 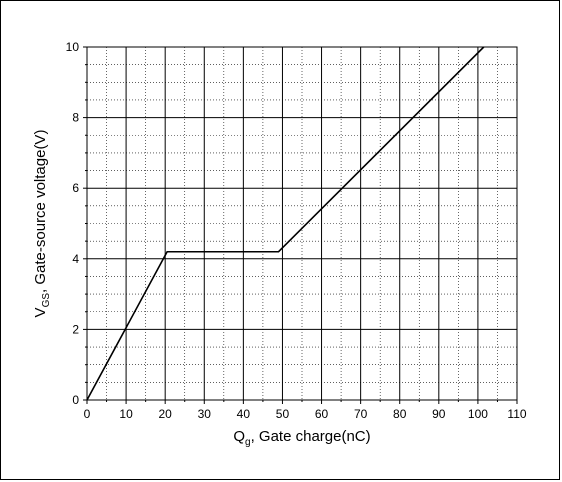 What do you see at coordinates (73, 47) in the screenshot?
I see `y-tick-label: 10` at bounding box center [73, 47].